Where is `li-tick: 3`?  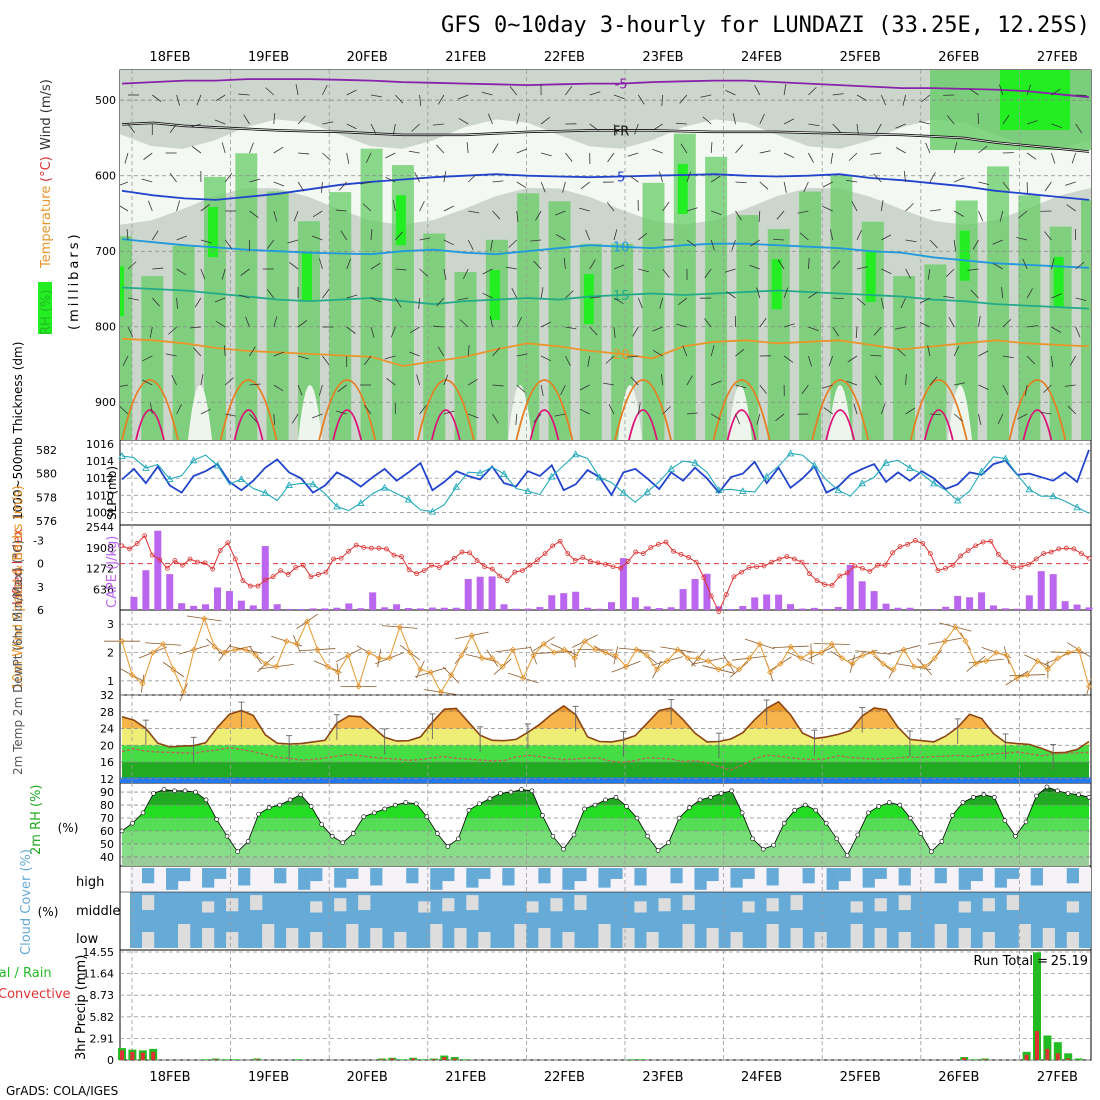
li-tick: 3 is located at coordinates (40, 587).